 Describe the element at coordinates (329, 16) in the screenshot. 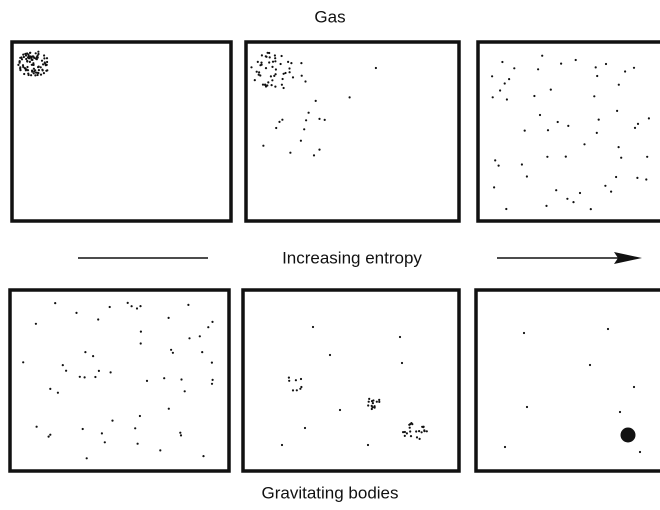

I see `gas-label: Gas` at that location.